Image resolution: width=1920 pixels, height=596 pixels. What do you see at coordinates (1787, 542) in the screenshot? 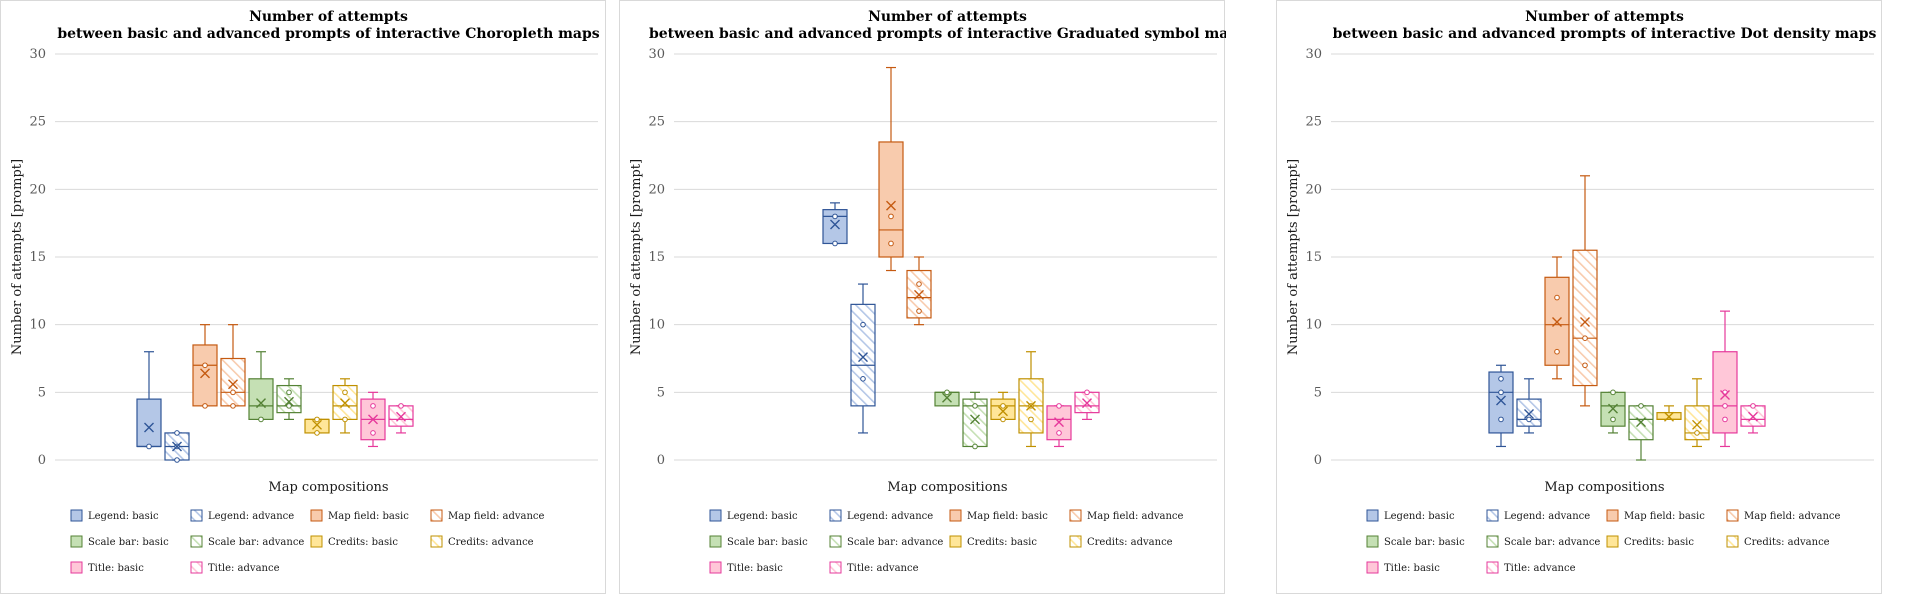
I see `legend-label: Credits: advance` at bounding box center [1787, 542].